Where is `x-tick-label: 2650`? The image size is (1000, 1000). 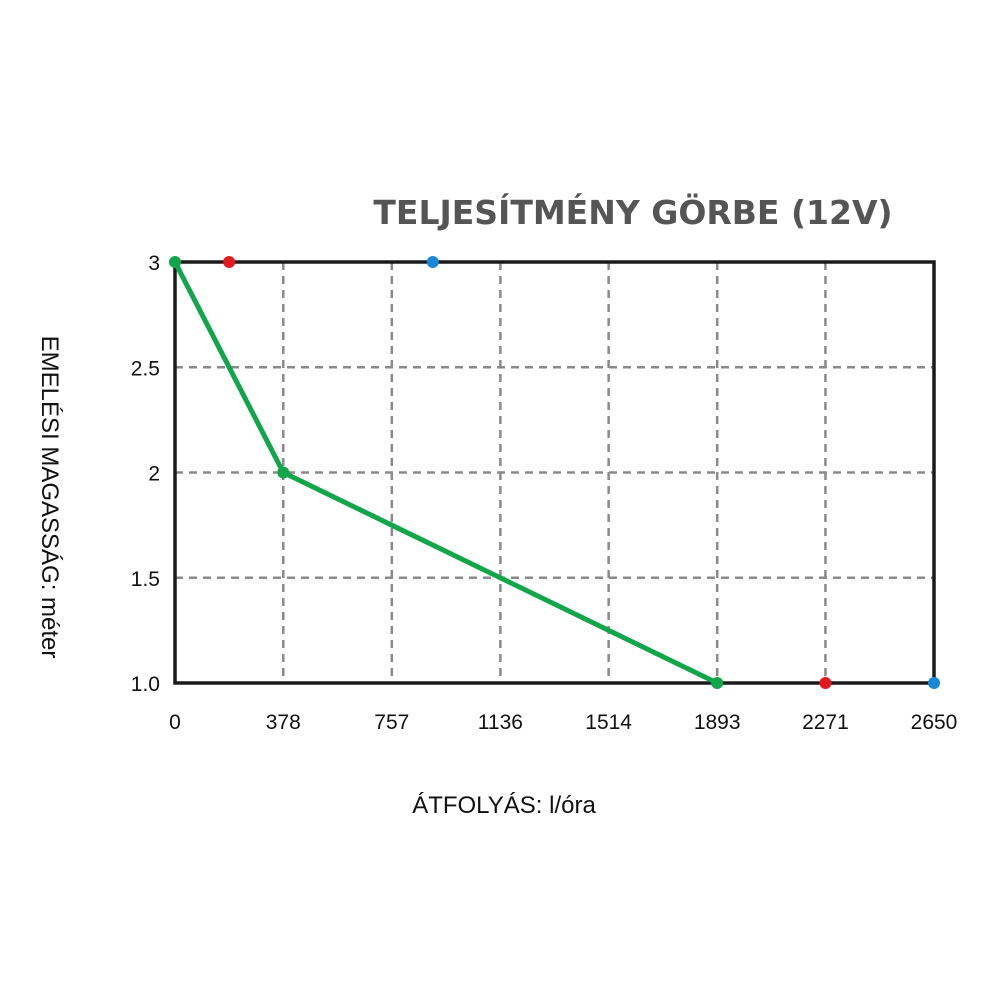
x-tick-label: 2650 is located at coordinates (934, 722).